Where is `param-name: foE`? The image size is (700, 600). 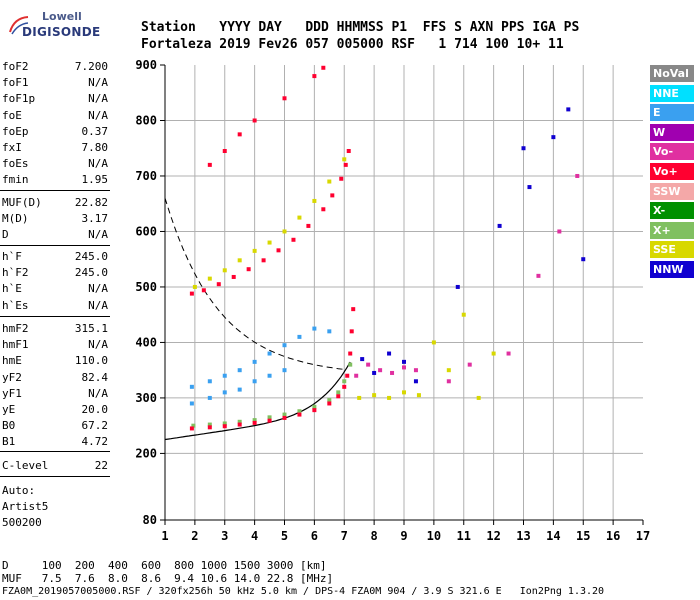
param-name: foE is located at coordinates (12, 115).